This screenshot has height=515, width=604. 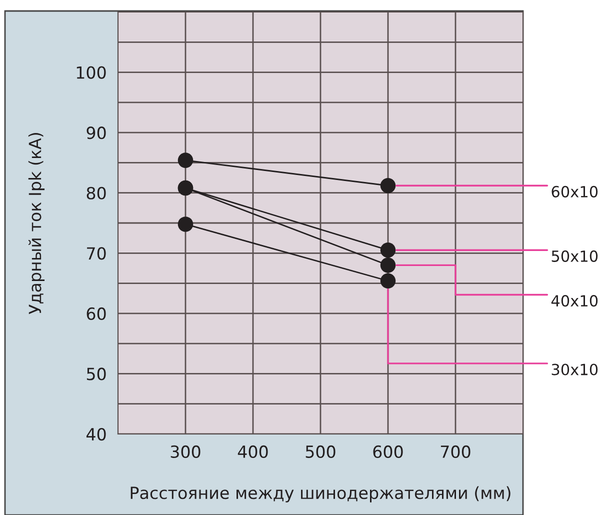 I want to click on y-tick-label: 80, so click(x=96, y=193).